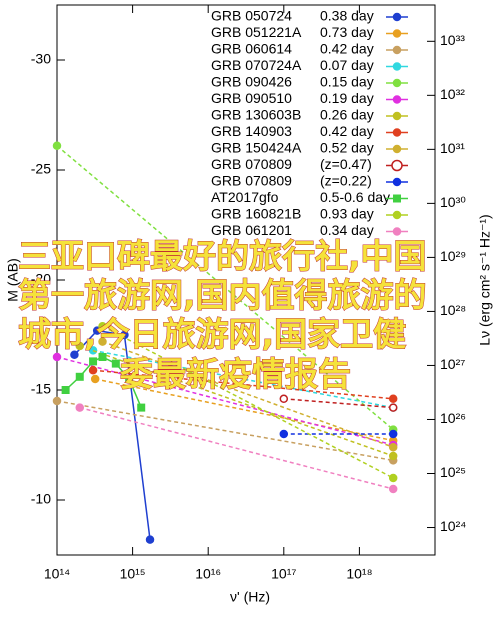 Image resolution: width=500 pixels, height=617 pixels. I want to click on y2-tick-label: 10²⁵, so click(453, 472).